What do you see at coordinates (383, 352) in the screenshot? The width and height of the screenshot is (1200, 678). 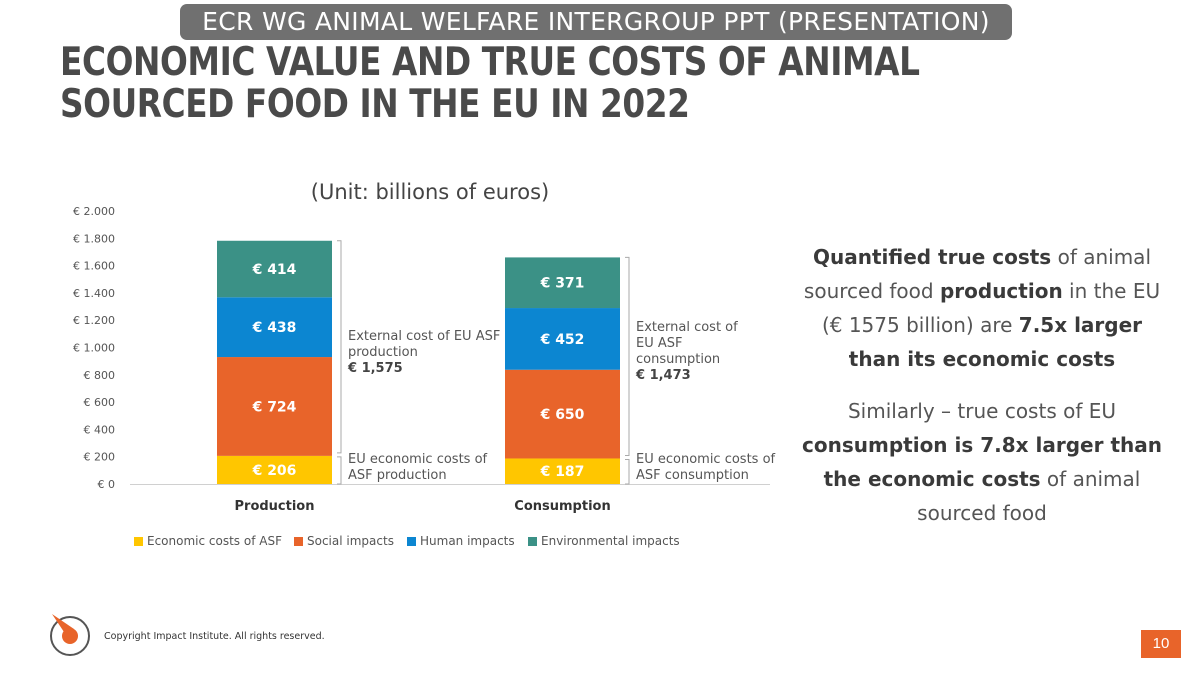 I see `annotation-text: production` at bounding box center [383, 352].